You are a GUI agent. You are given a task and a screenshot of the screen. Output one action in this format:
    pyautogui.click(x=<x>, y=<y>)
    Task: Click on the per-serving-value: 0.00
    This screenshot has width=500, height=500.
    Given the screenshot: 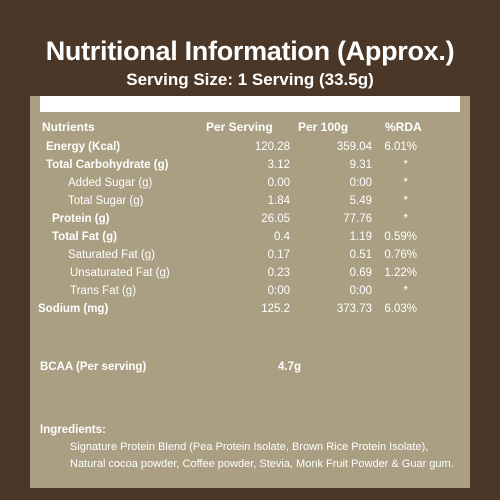 What is the action you would take?
    pyautogui.click(x=278, y=183)
    